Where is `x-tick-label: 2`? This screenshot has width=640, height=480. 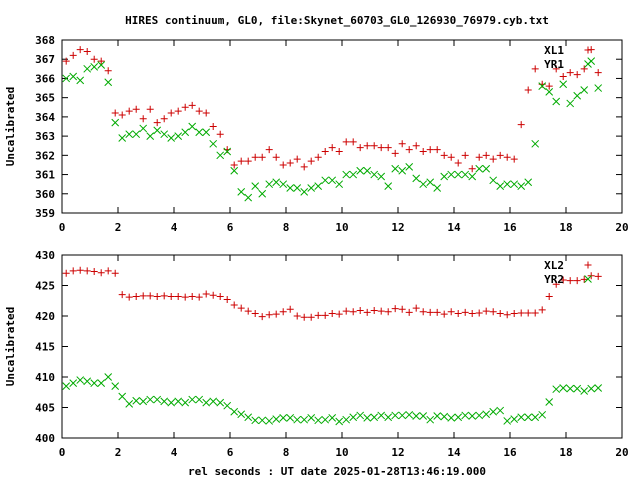
x-tick-label: 2 is located at coordinates (118, 227).